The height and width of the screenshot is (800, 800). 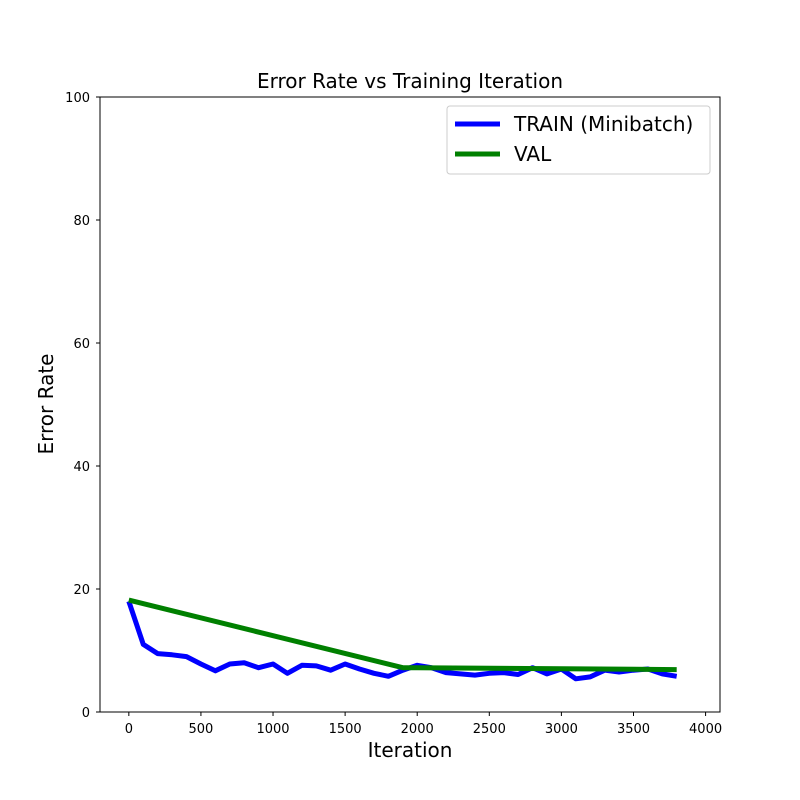 What do you see at coordinates (272, 729) in the screenshot?
I see `x-tick-label: 1000` at bounding box center [272, 729].